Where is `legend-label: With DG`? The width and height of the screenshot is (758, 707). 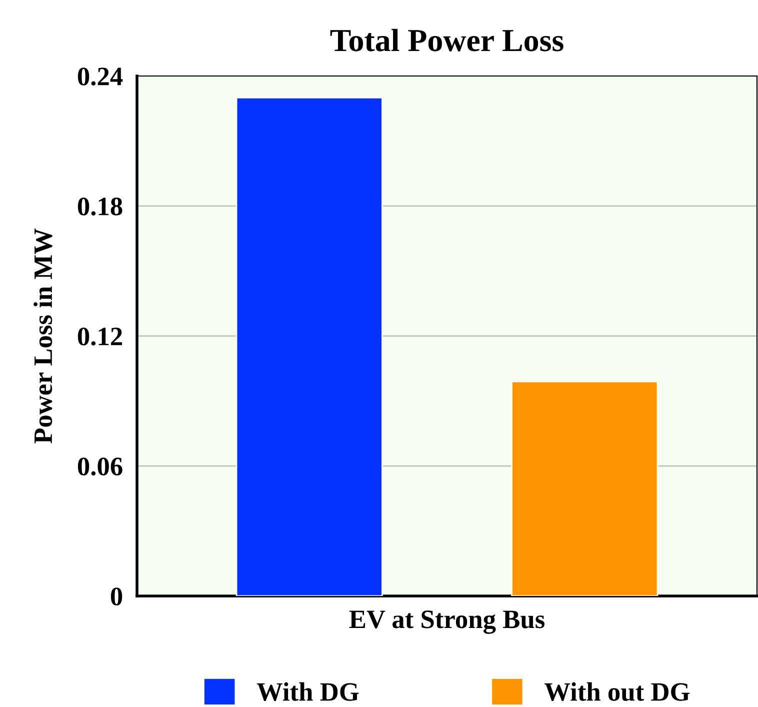
legend-label: With DG is located at coordinates (307, 692).